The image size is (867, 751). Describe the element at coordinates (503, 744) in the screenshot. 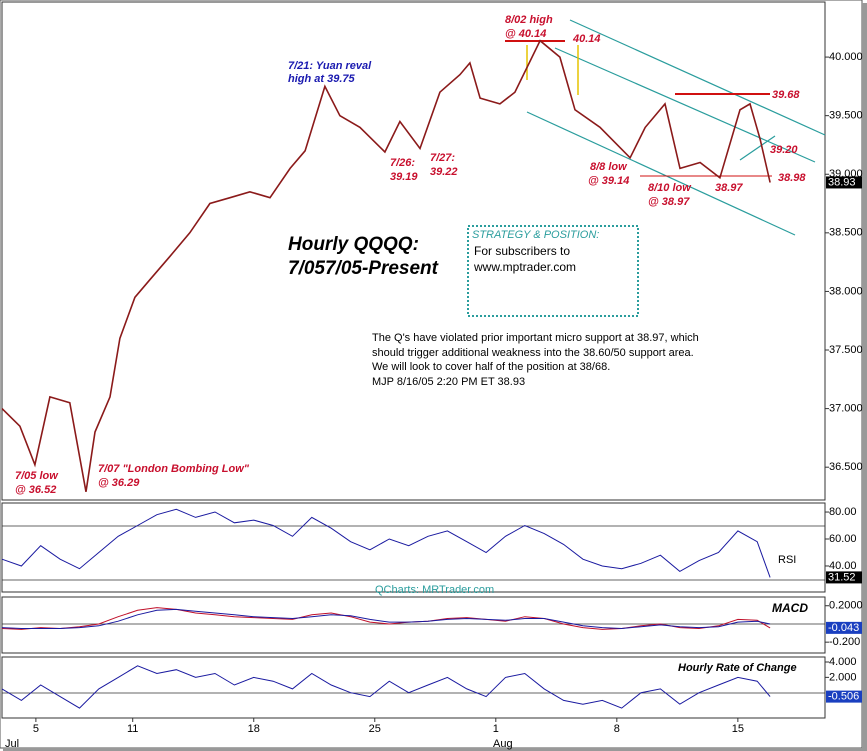

I see `month-label: Aug` at that location.